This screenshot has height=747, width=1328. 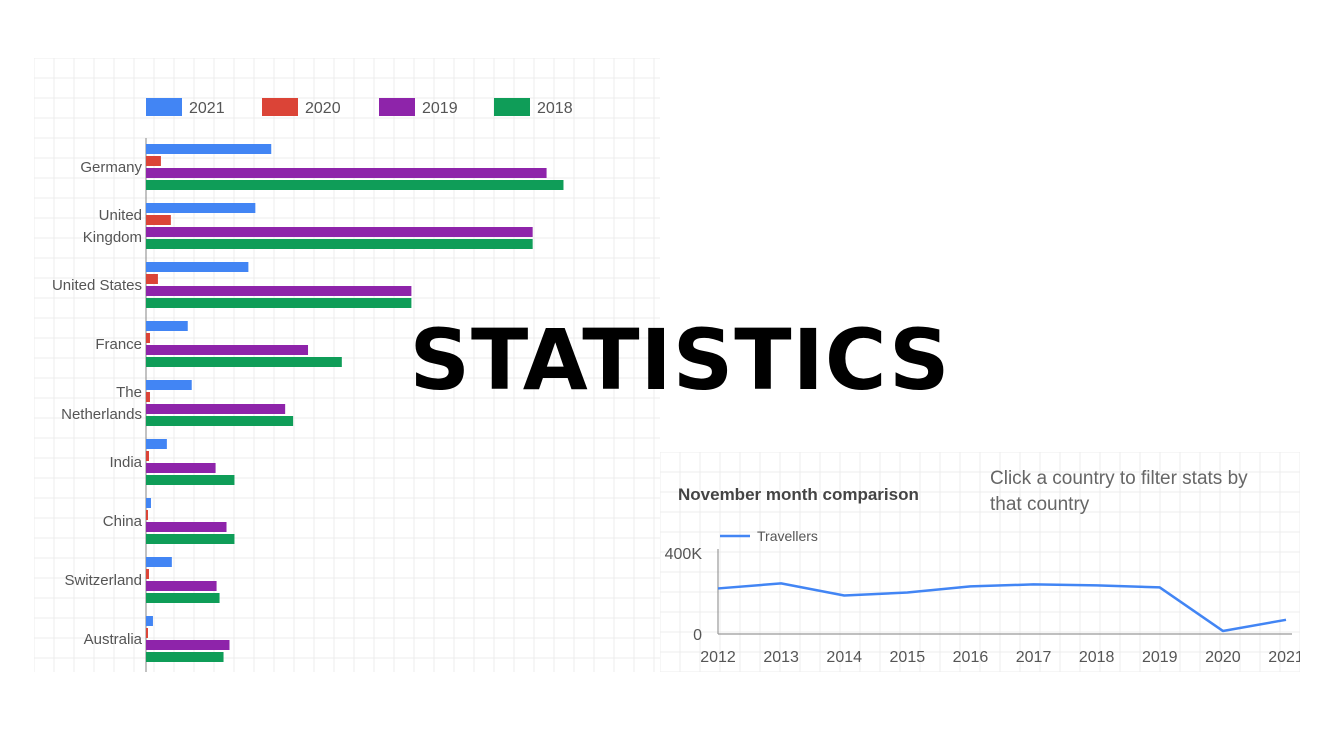 I want to click on bar-australia-2020, so click(x=147, y=633).